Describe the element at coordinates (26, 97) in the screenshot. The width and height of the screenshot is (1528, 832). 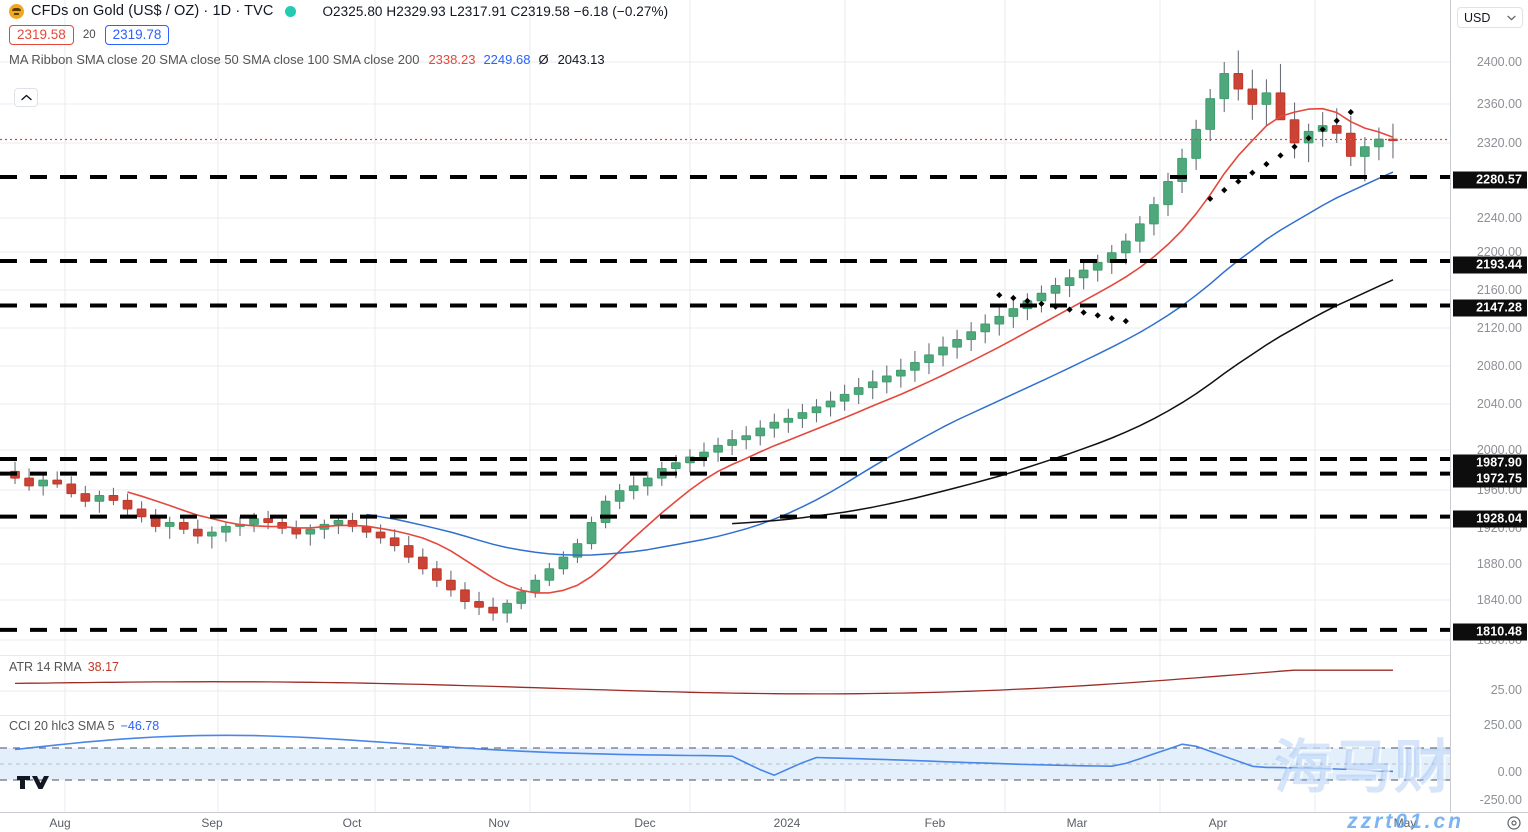
I see `collapse-legend-button` at that location.